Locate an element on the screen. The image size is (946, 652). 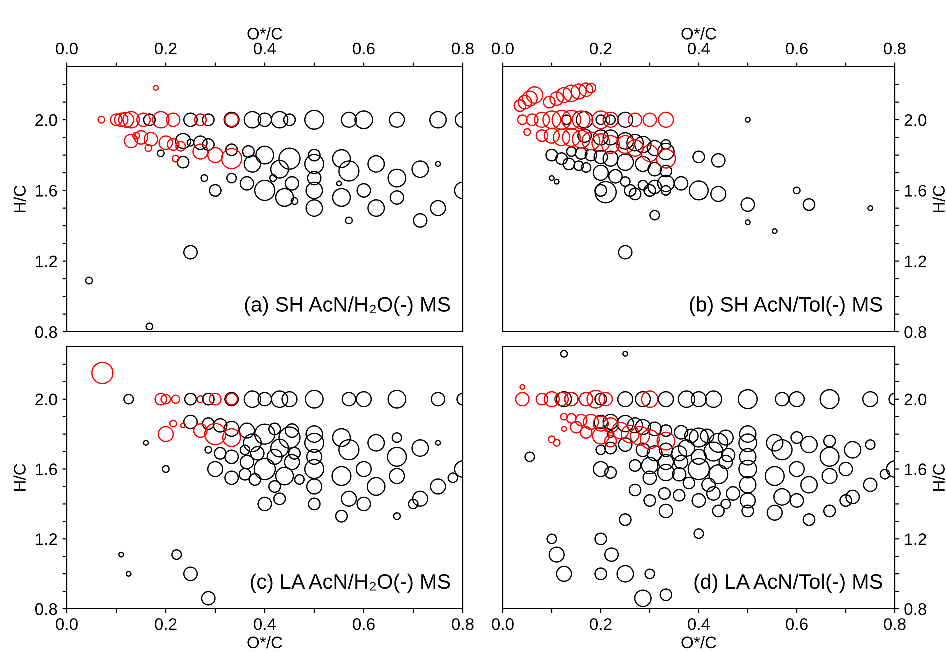
annotation: (b) SH AcN/Tol(-) MS is located at coordinates (786, 306).